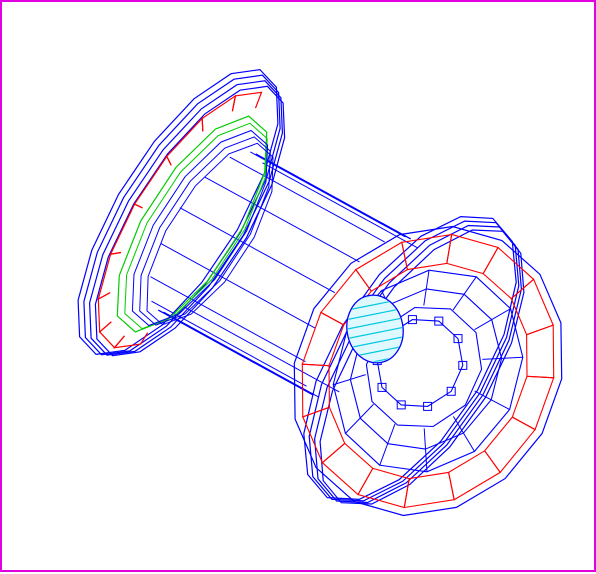  I want to click on beam-pipe-opening, so click(375, 329).